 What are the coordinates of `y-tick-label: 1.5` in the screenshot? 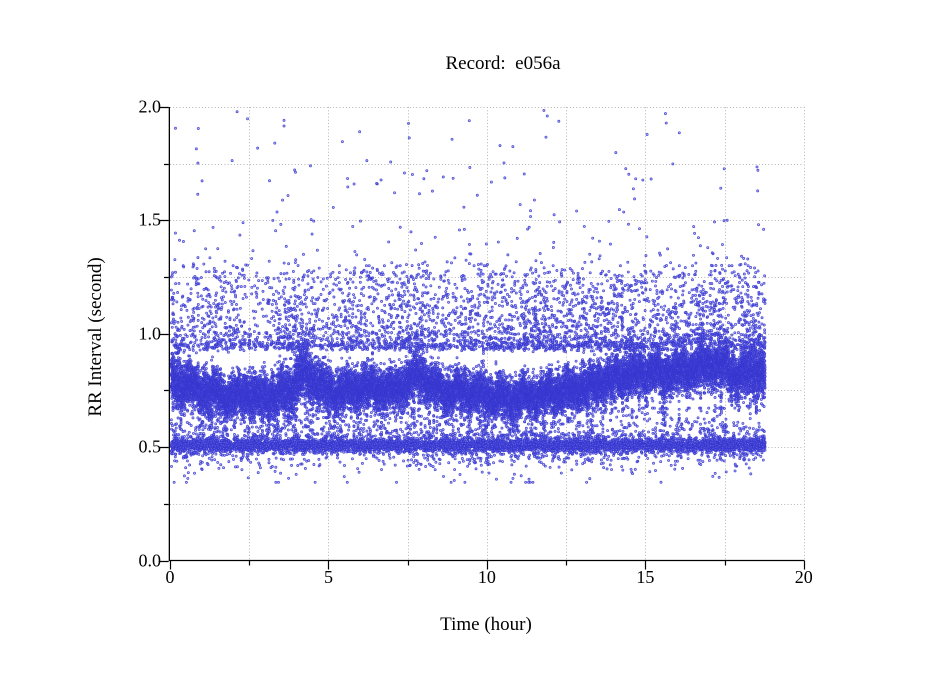 It's located at (150, 219).